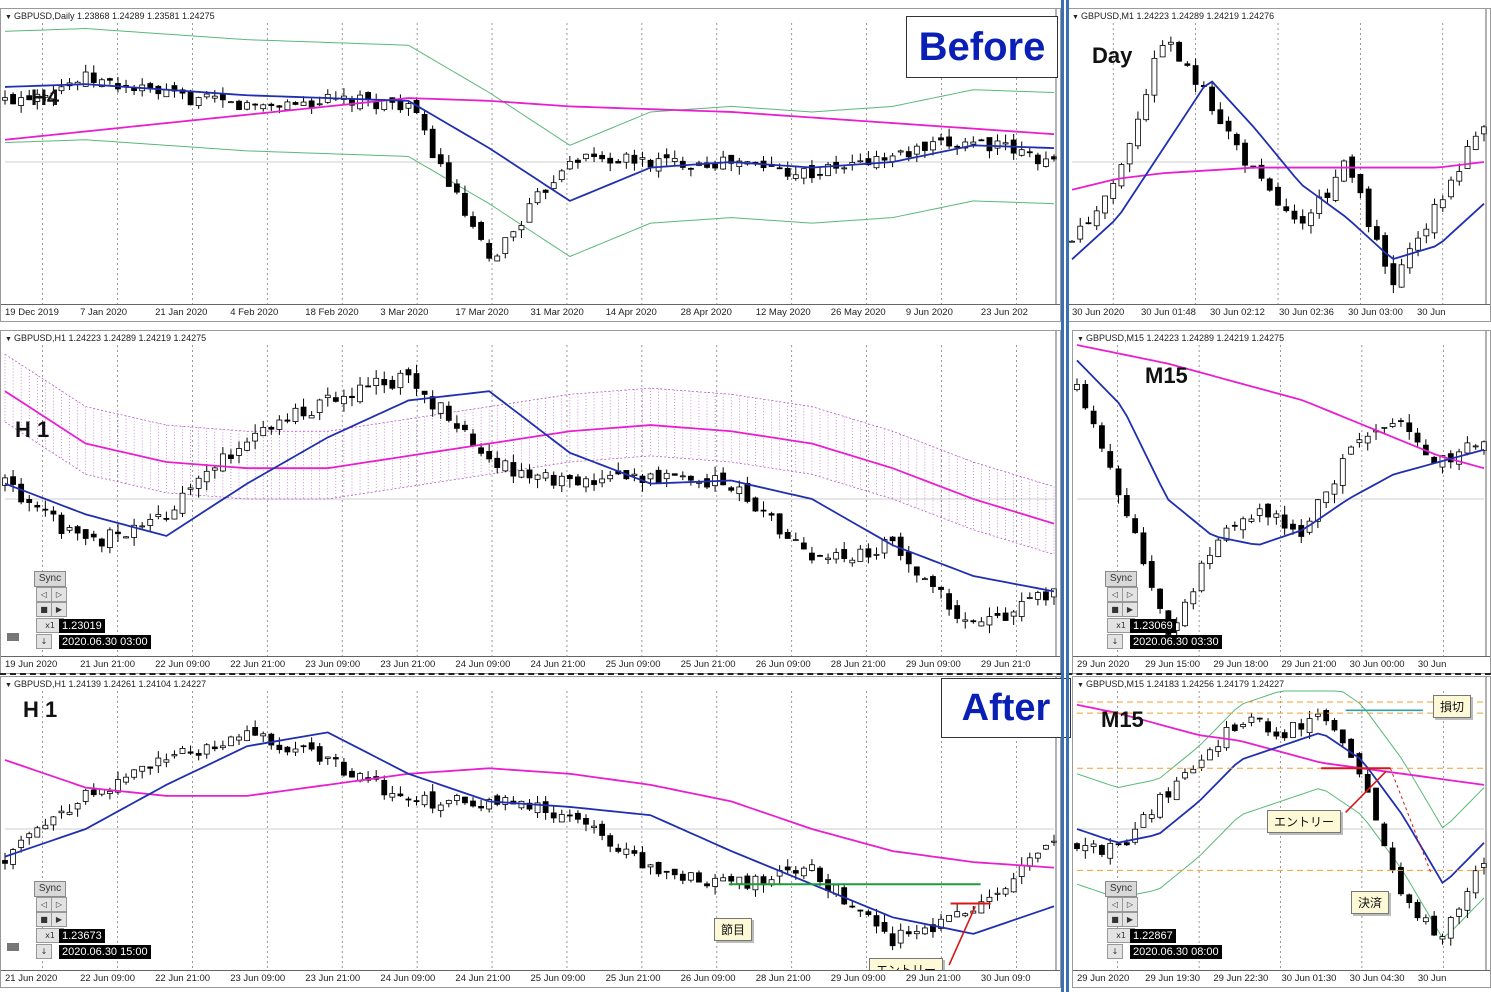 This screenshot has width=1491, height=992. Describe the element at coordinates (1237, 312) in the screenshot. I see `x-tick-label: 30 Jun 02:12` at that location.